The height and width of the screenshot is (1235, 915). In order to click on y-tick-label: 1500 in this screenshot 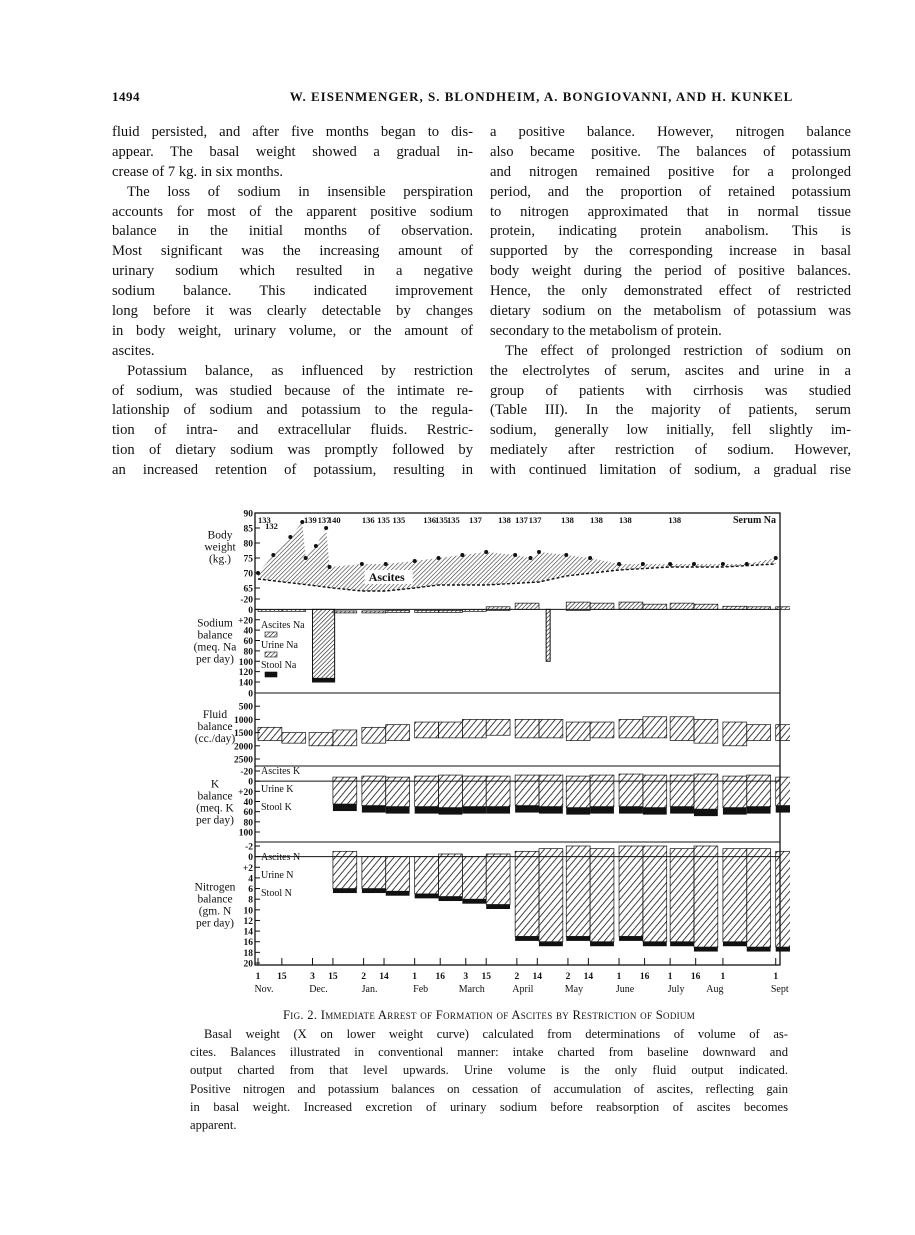, I will do `click(243, 734)`.